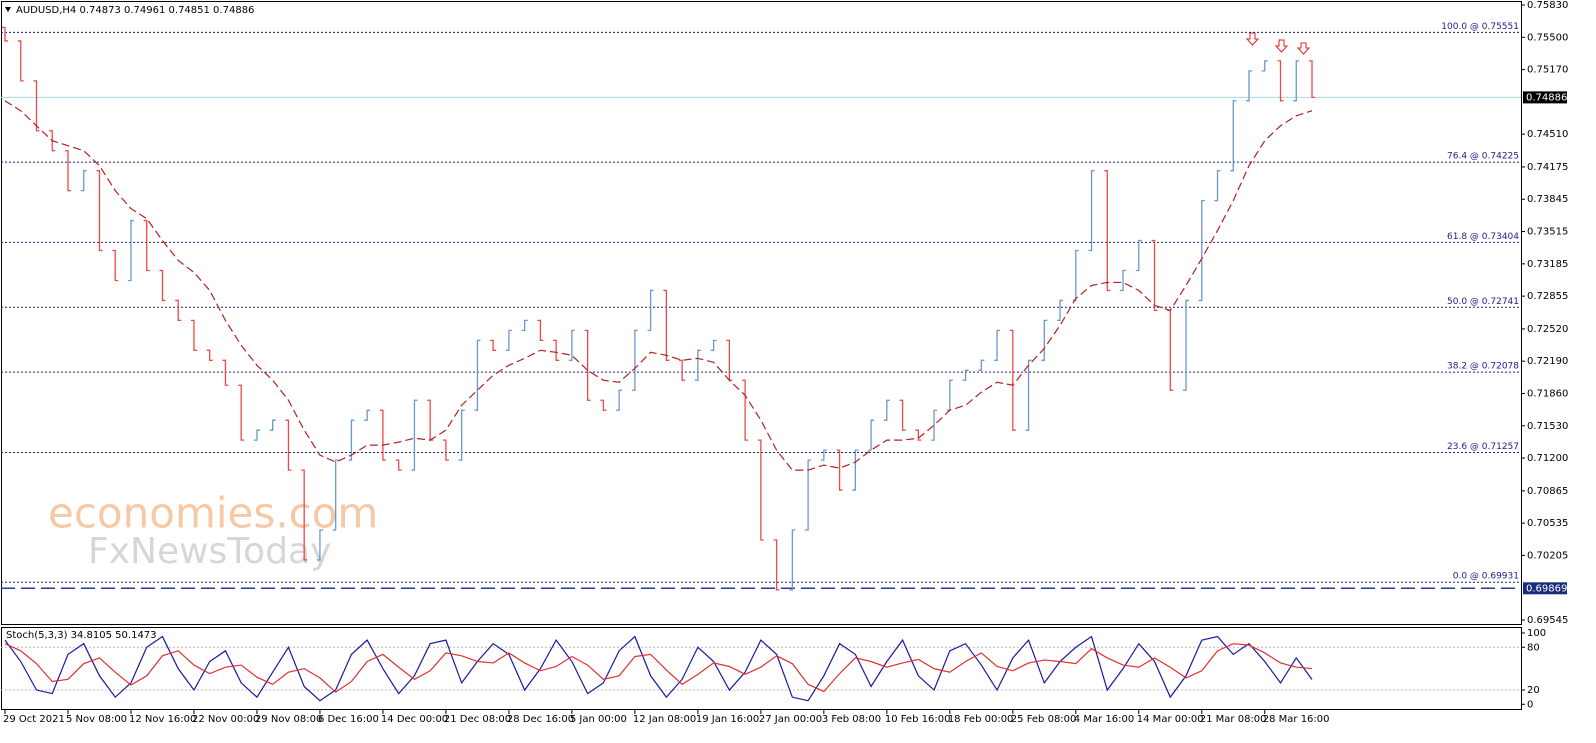 This screenshot has width=1596, height=743. What do you see at coordinates (1547, 199) in the screenshot?
I see `y-tick-label: 0.73845` at bounding box center [1547, 199].